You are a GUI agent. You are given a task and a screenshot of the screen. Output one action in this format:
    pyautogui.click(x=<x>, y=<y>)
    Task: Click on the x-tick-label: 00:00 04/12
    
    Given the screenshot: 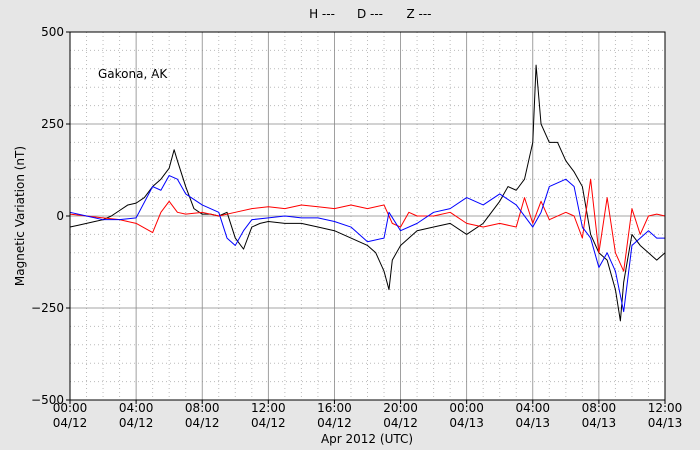 What is the action you would take?
    pyautogui.click(x=70, y=415)
    